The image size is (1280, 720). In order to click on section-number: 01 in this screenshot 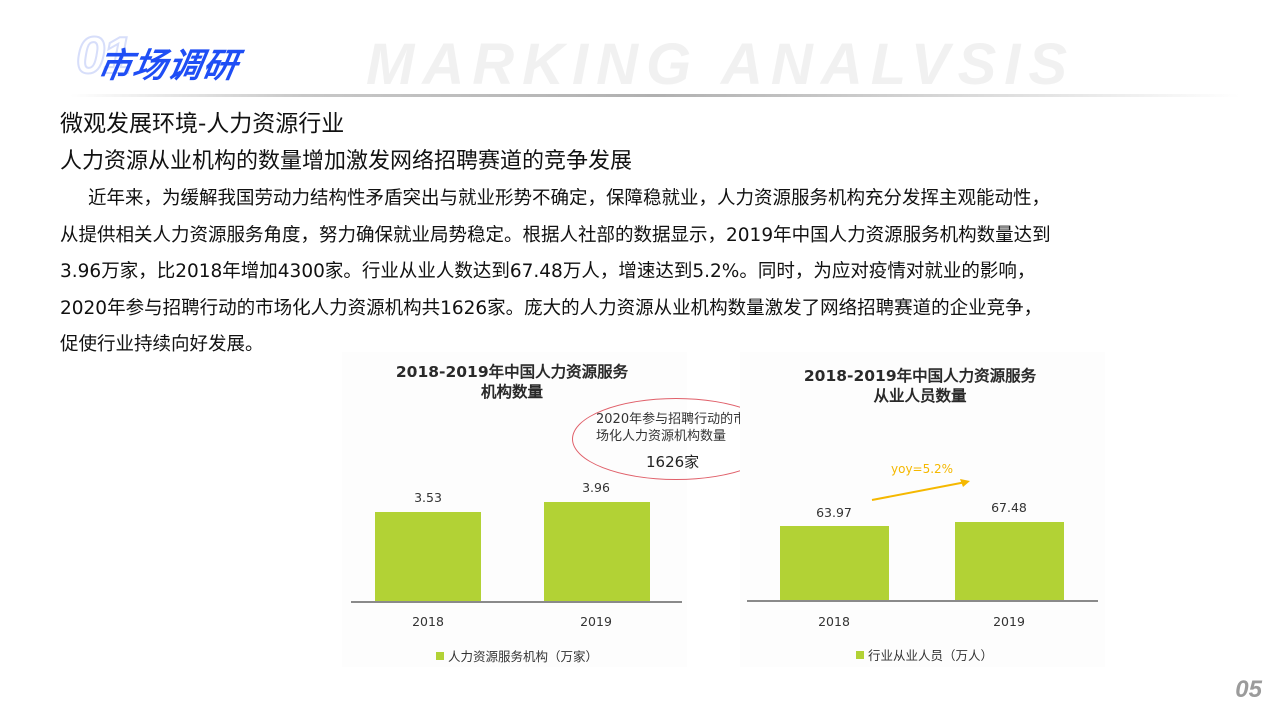, I will do `click(104, 56)`.